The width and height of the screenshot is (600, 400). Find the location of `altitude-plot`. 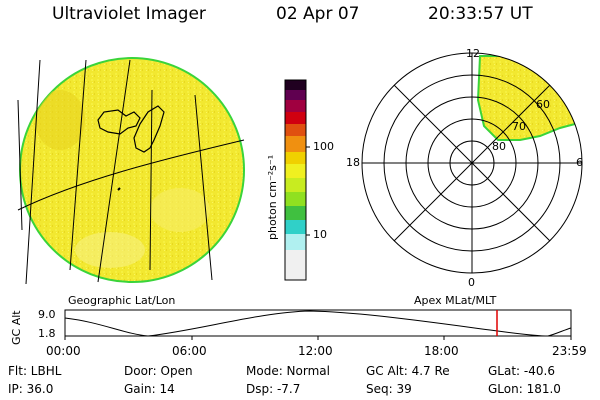

altitude-plot is located at coordinates (318, 324).